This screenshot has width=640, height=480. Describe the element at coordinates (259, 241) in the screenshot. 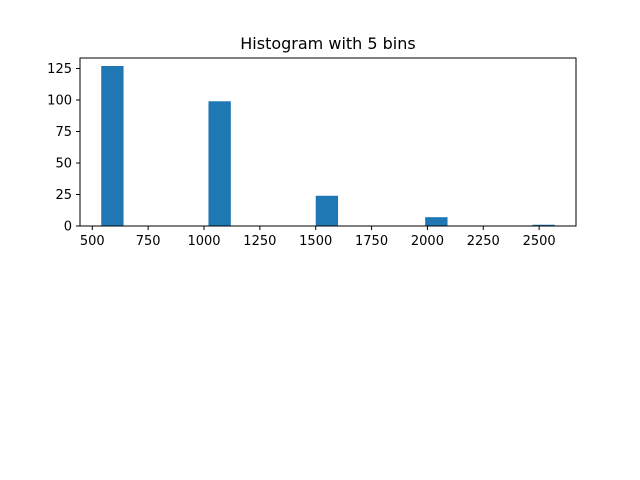

I see `x-tick-label: 1250` at that location.